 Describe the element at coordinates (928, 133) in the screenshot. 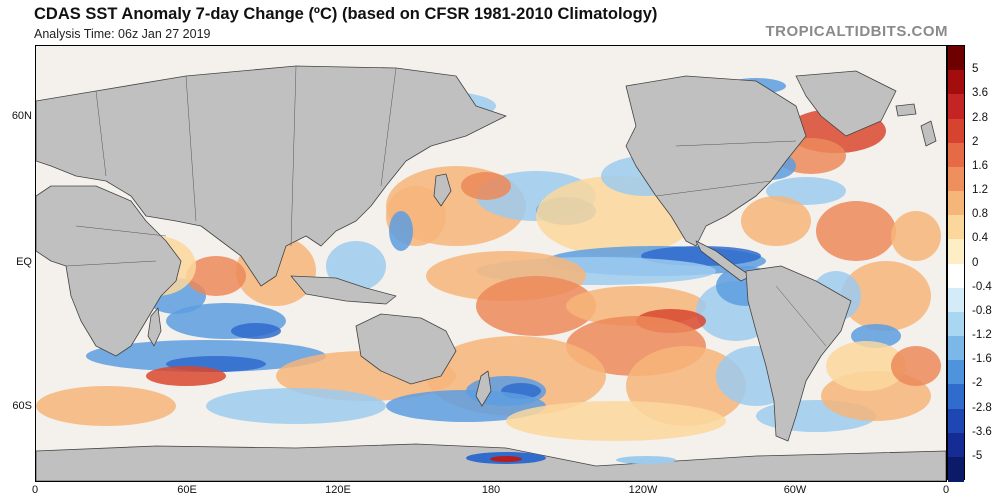

I see `landmass-uk` at that location.